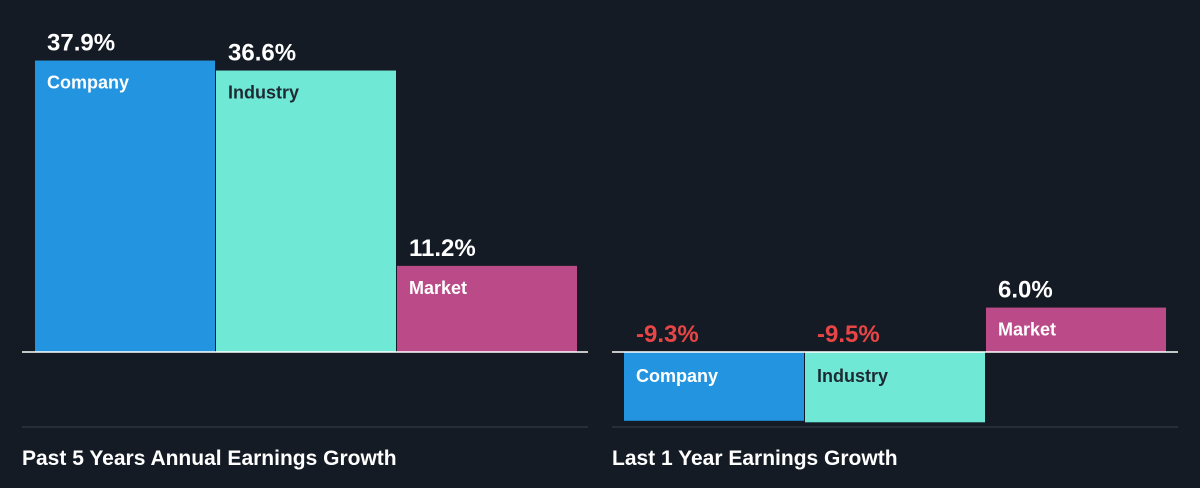 The image size is (1200, 488). I want to click on value-label-last-1-year-industry: -9.5%, so click(848, 334).